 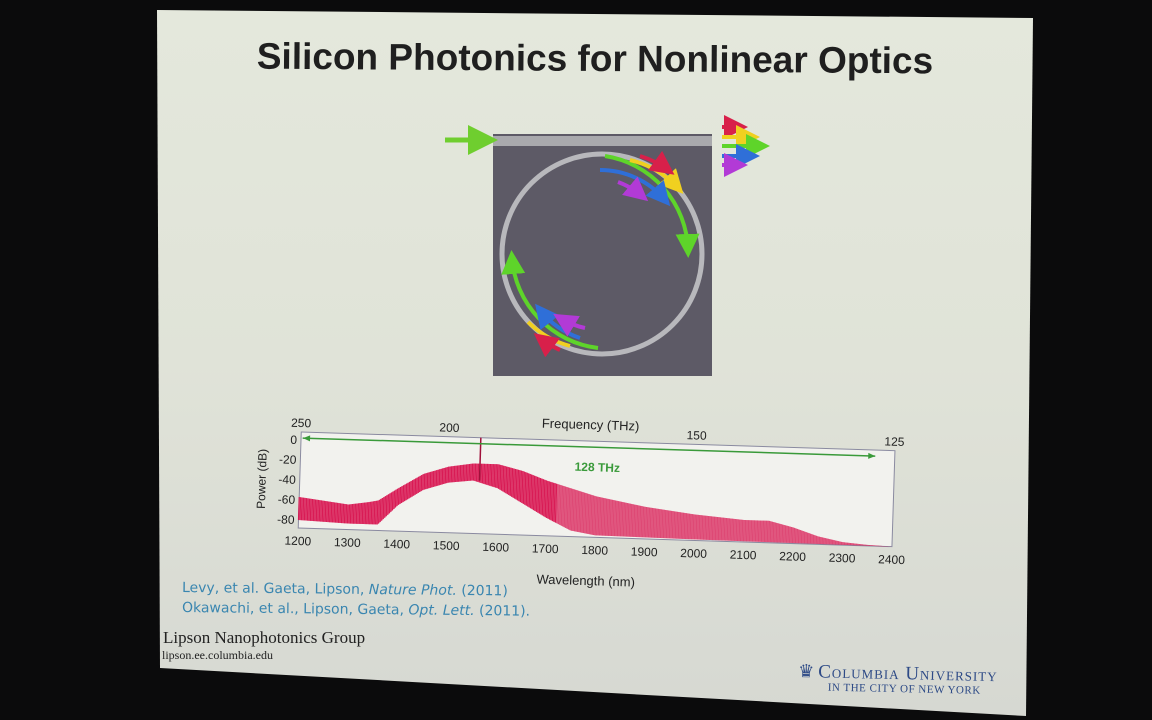 I want to click on x-tick-label: 1400, so click(x=396, y=544).